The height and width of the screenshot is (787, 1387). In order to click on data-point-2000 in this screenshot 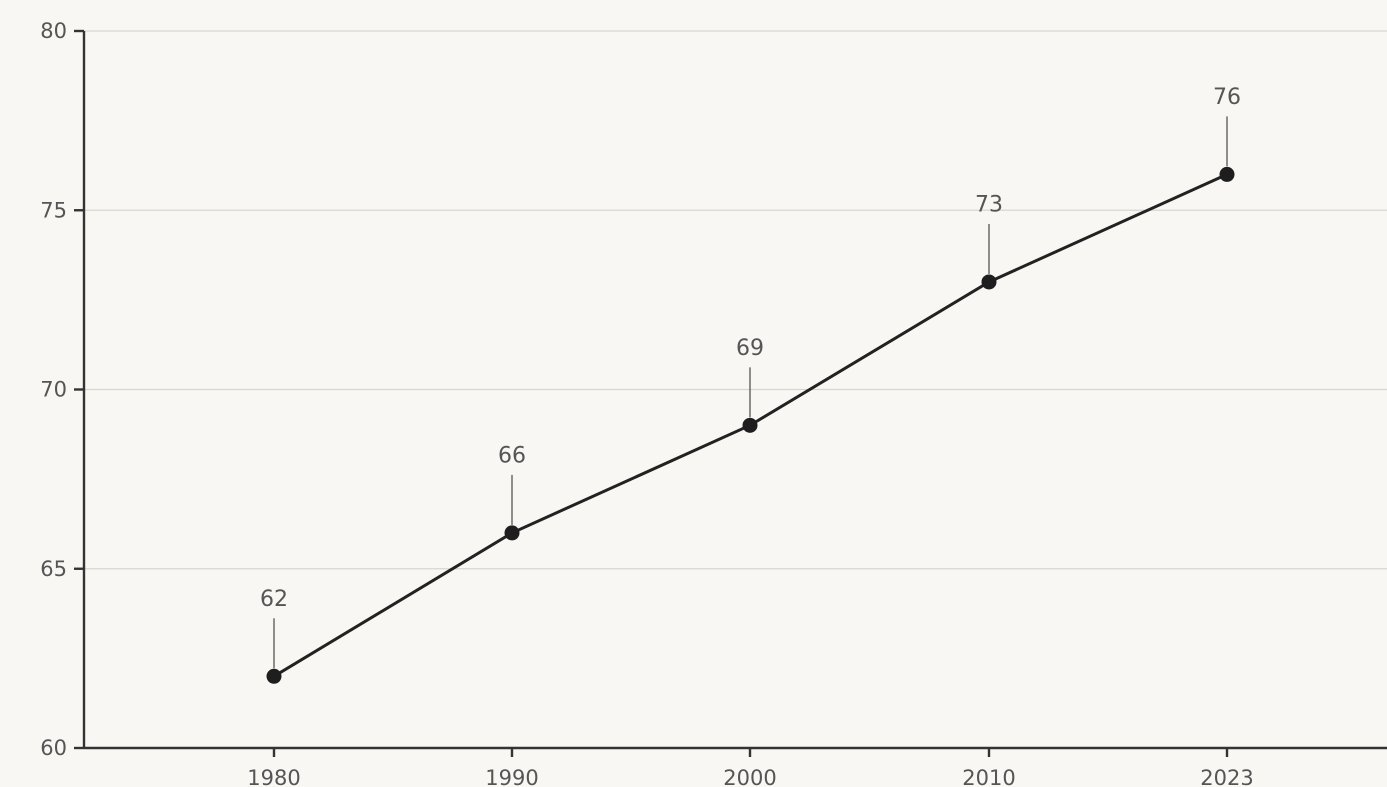, I will do `click(750, 425)`.